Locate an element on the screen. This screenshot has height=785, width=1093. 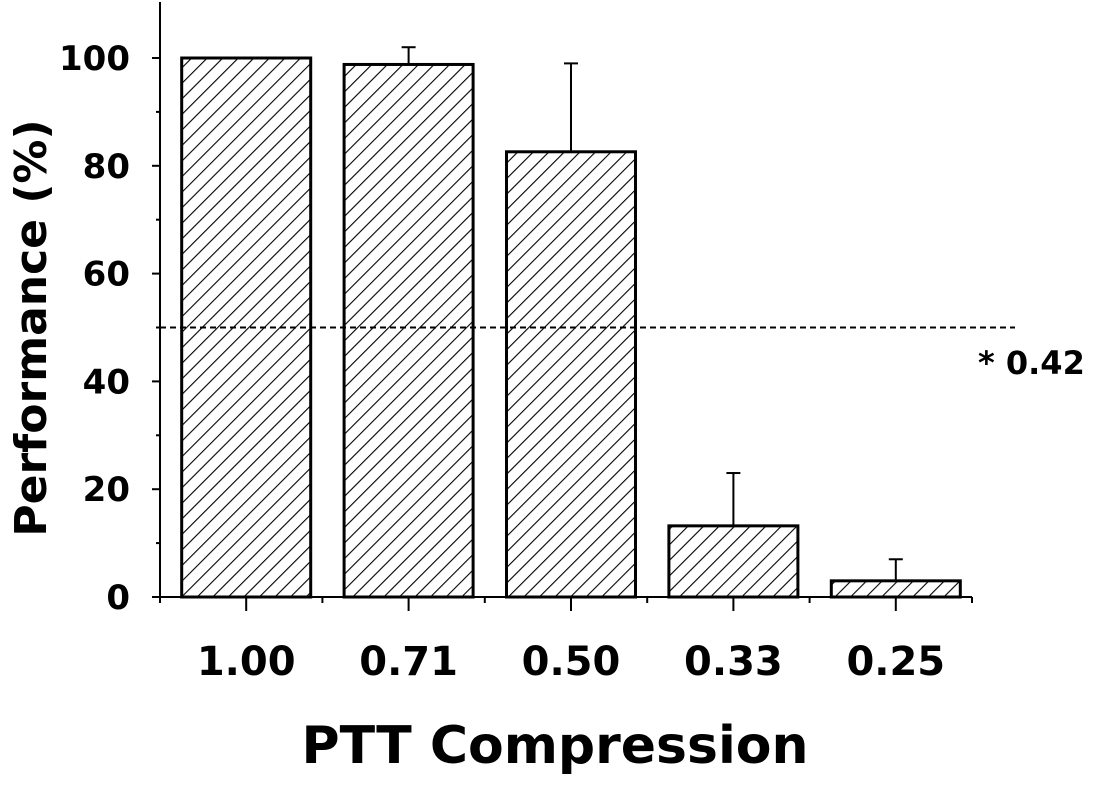
x-tick-label: 1.00 is located at coordinates (246, 662).